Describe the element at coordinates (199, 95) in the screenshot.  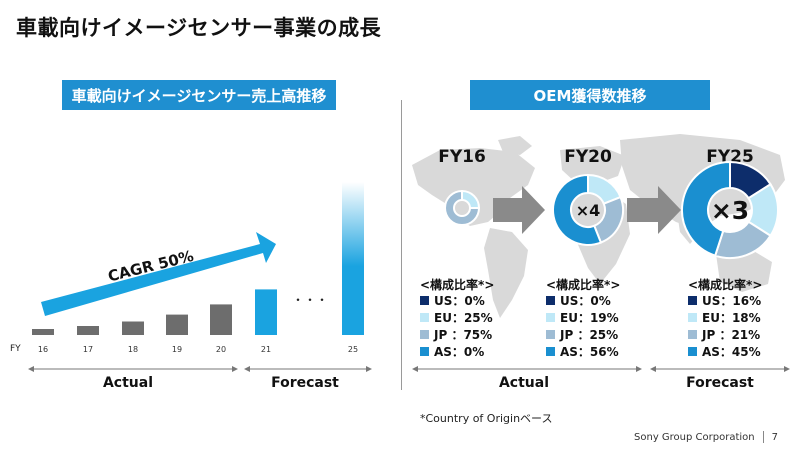
I see `sales-chart-banner: 車載向けイメージセンサー売上高推移` at that location.